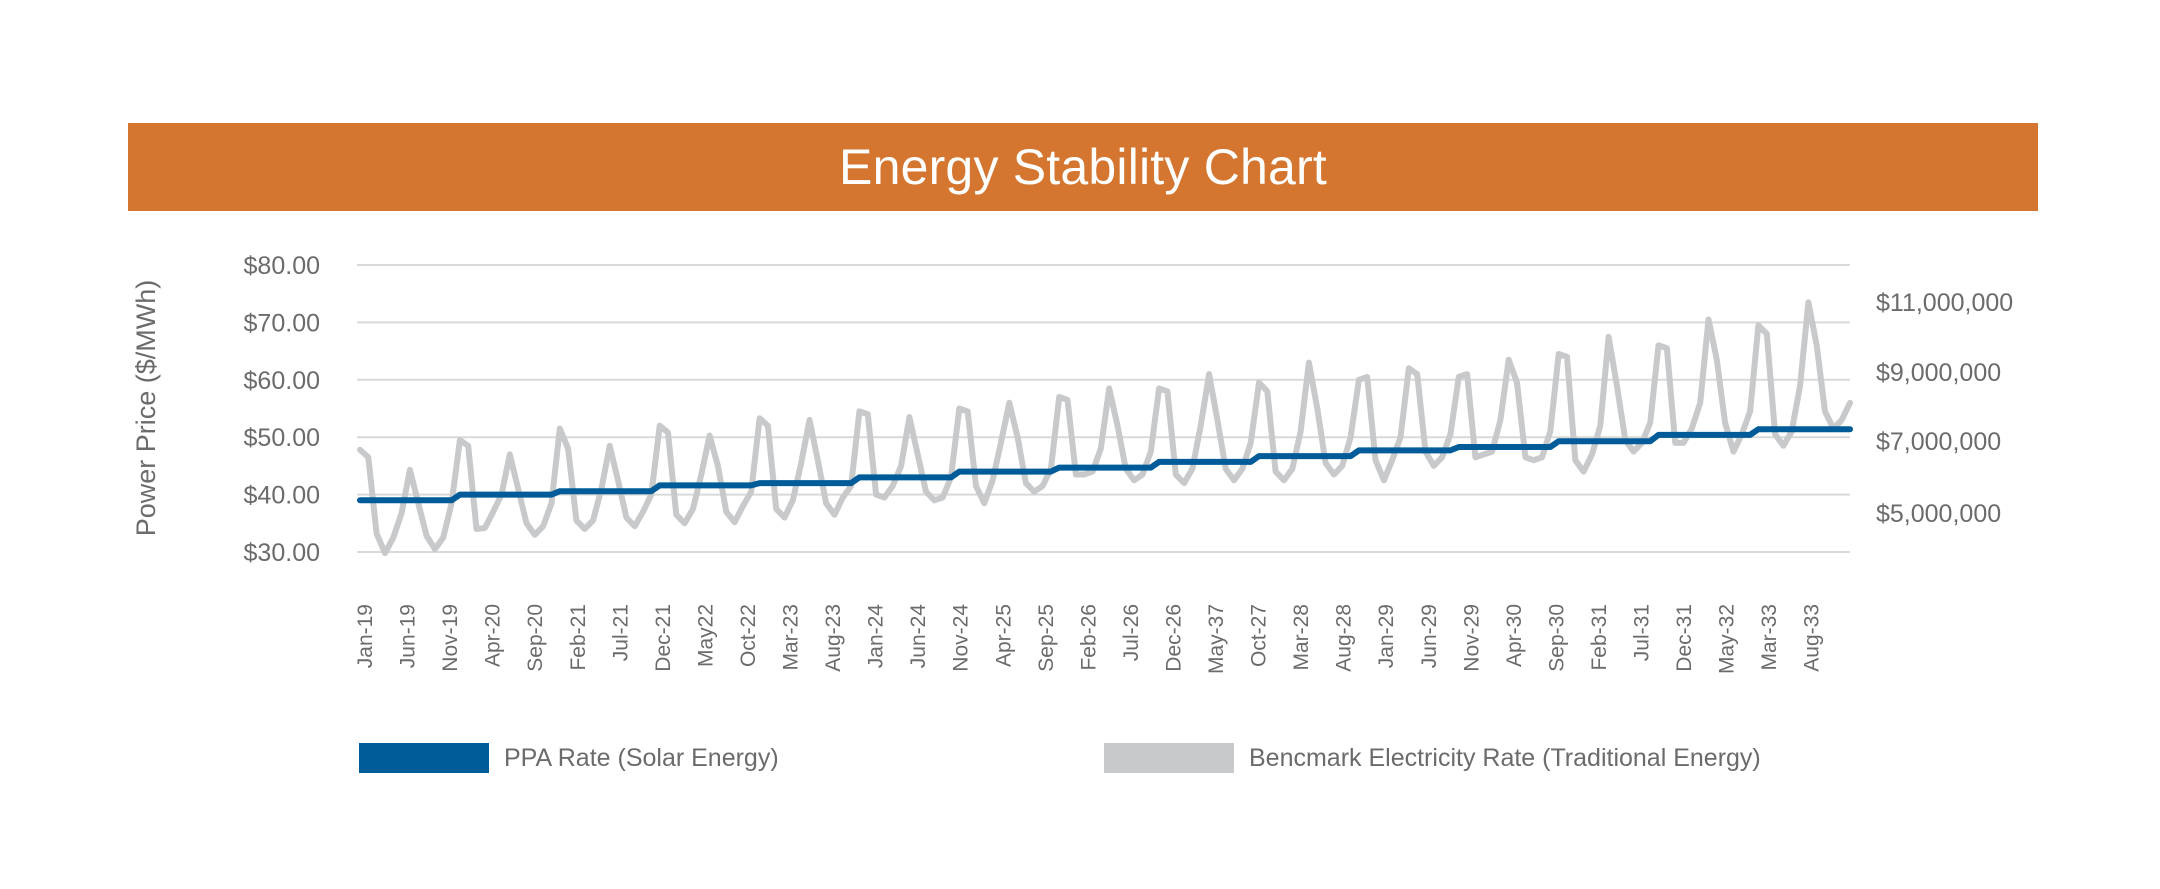 This screenshot has height=889, width=2160. Describe the element at coordinates (282, 266) in the screenshot. I see `y-tick-label: $80.00` at that location.